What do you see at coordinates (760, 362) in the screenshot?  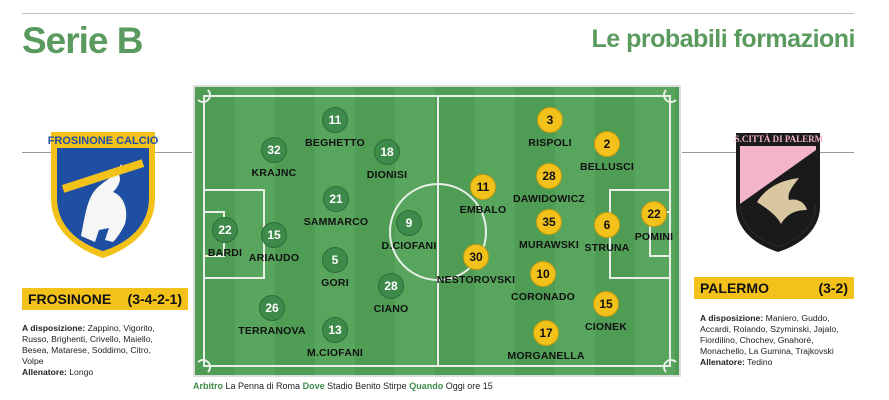 I see `away-coach: Tedino` at bounding box center [760, 362].